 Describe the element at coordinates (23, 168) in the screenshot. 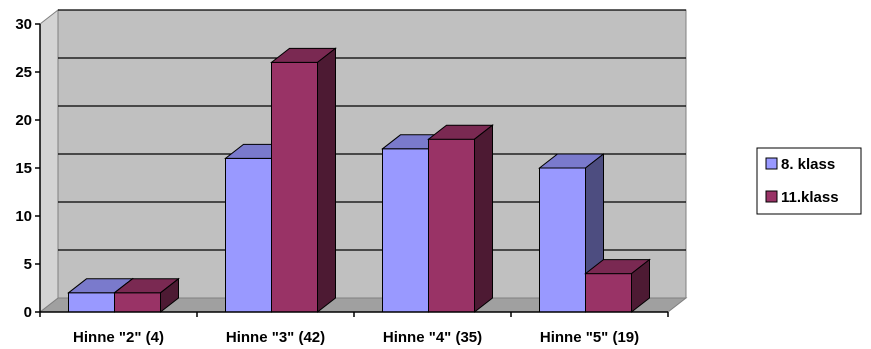

I see `y-tick-label-15: 15` at that location.